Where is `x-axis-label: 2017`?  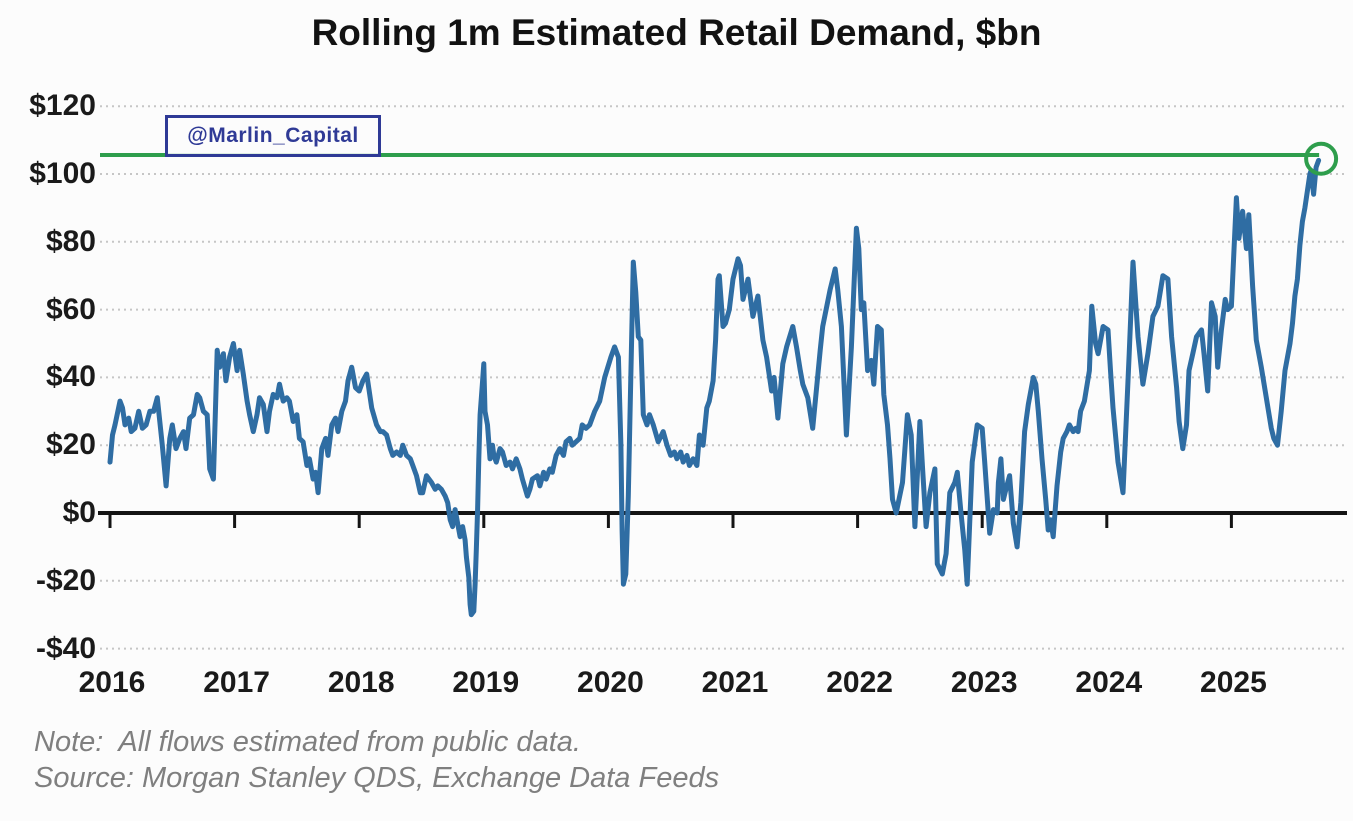 x-axis-label: 2017 is located at coordinates (236, 682).